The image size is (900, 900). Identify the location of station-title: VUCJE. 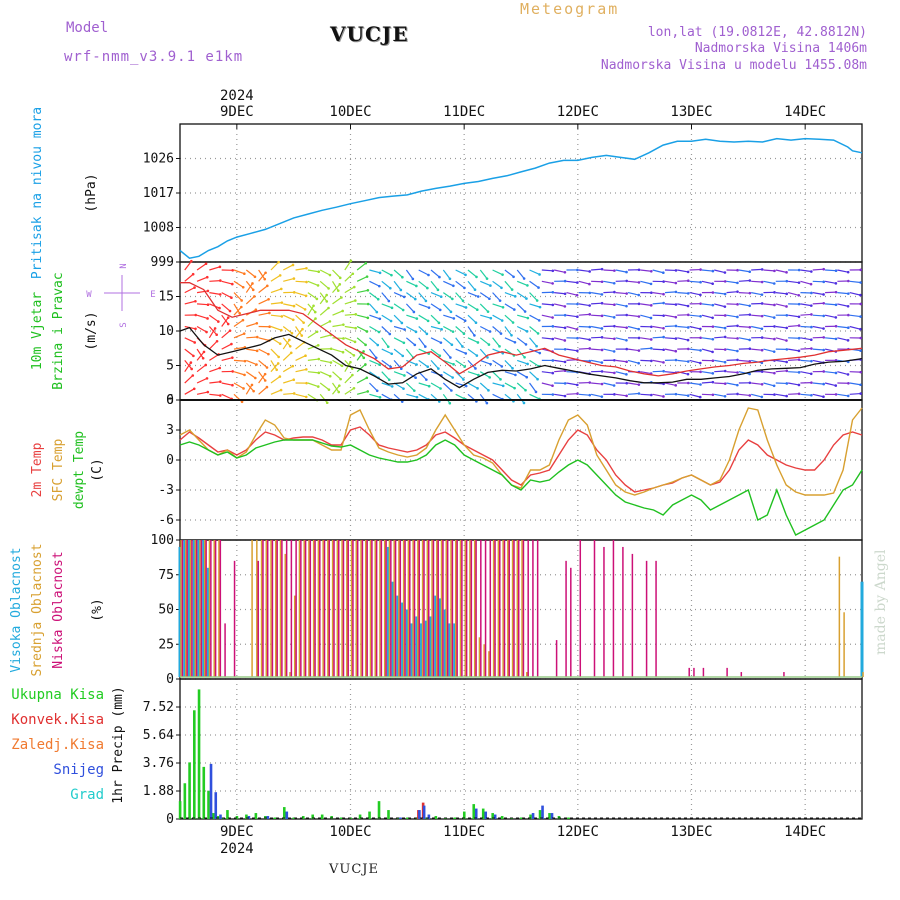
(369, 34).